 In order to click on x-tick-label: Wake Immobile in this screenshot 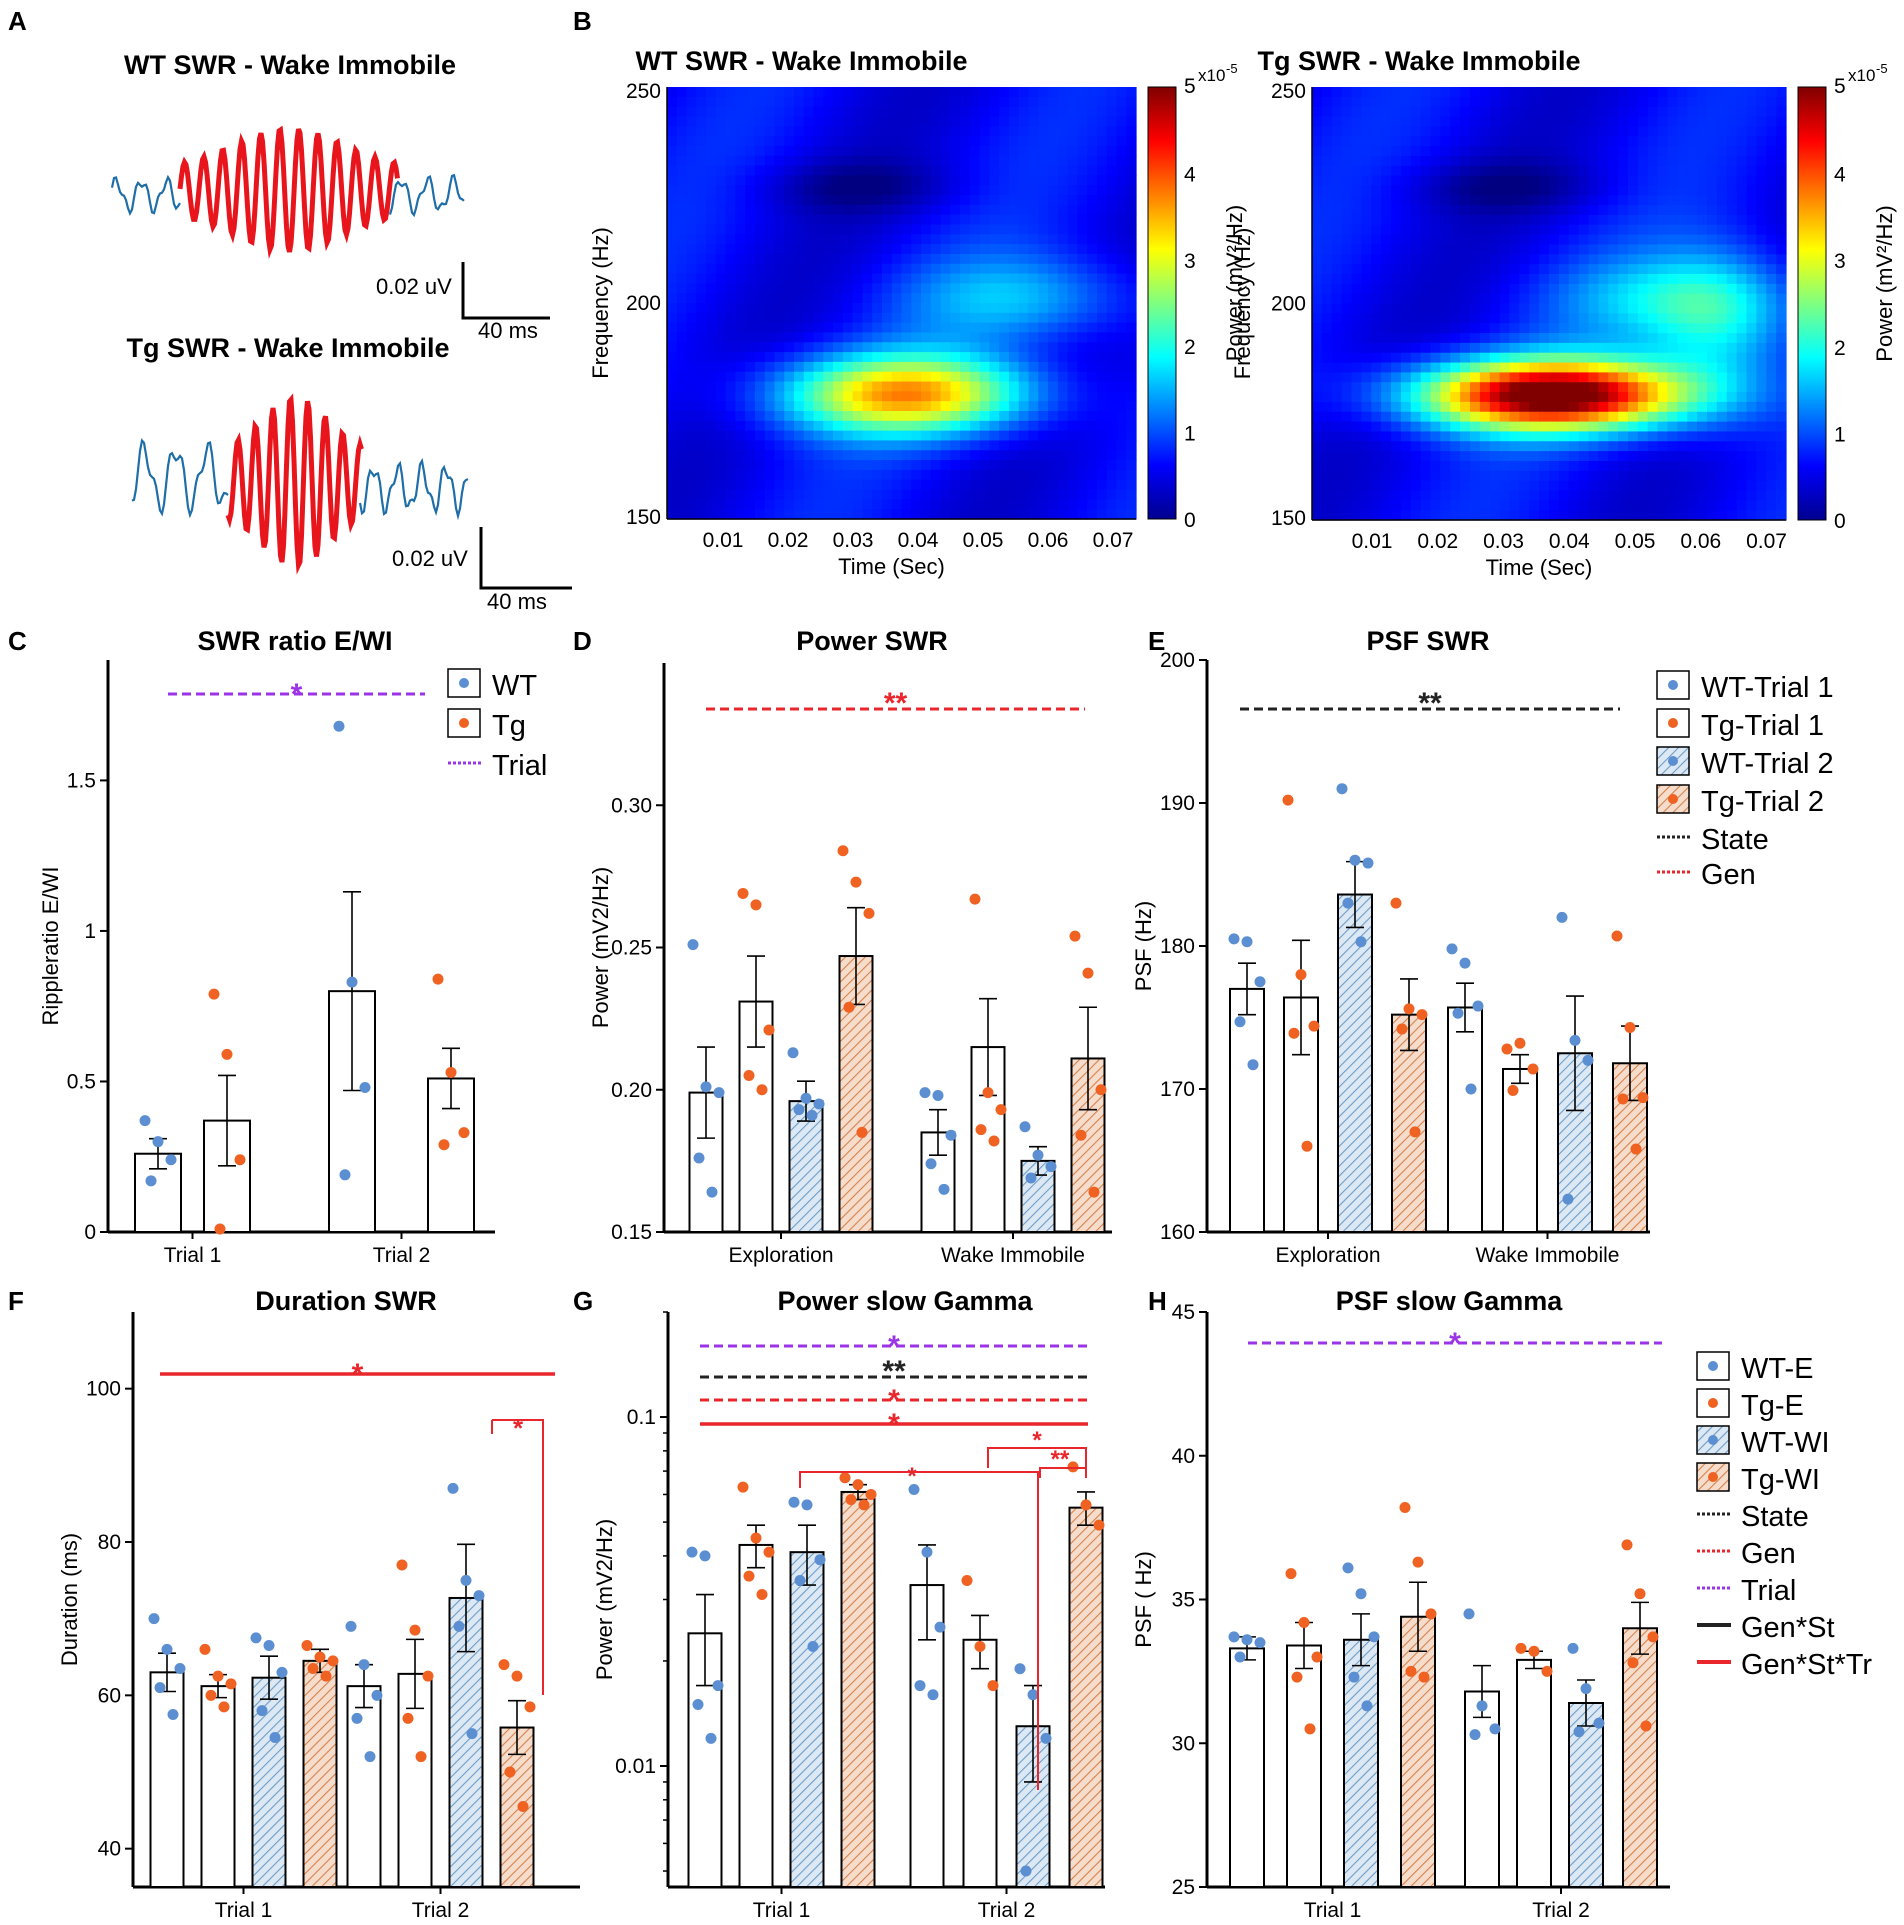, I will do `click(1013, 1255)`.